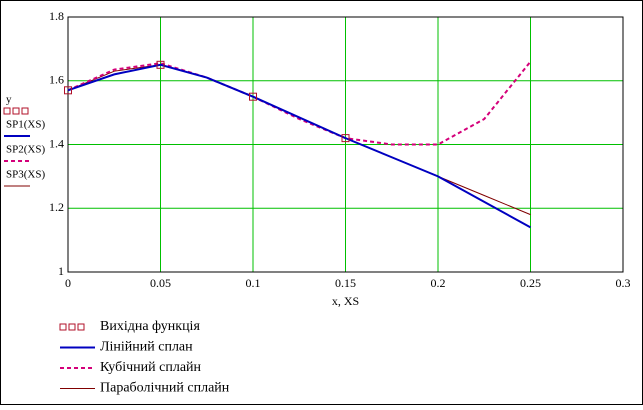 The width and height of the screenshot is (643, 410). What do you see at coordinates (56, 80) in the screenshot?
I see `y-tick-label: 1.6` at bounding box center [56, 80].